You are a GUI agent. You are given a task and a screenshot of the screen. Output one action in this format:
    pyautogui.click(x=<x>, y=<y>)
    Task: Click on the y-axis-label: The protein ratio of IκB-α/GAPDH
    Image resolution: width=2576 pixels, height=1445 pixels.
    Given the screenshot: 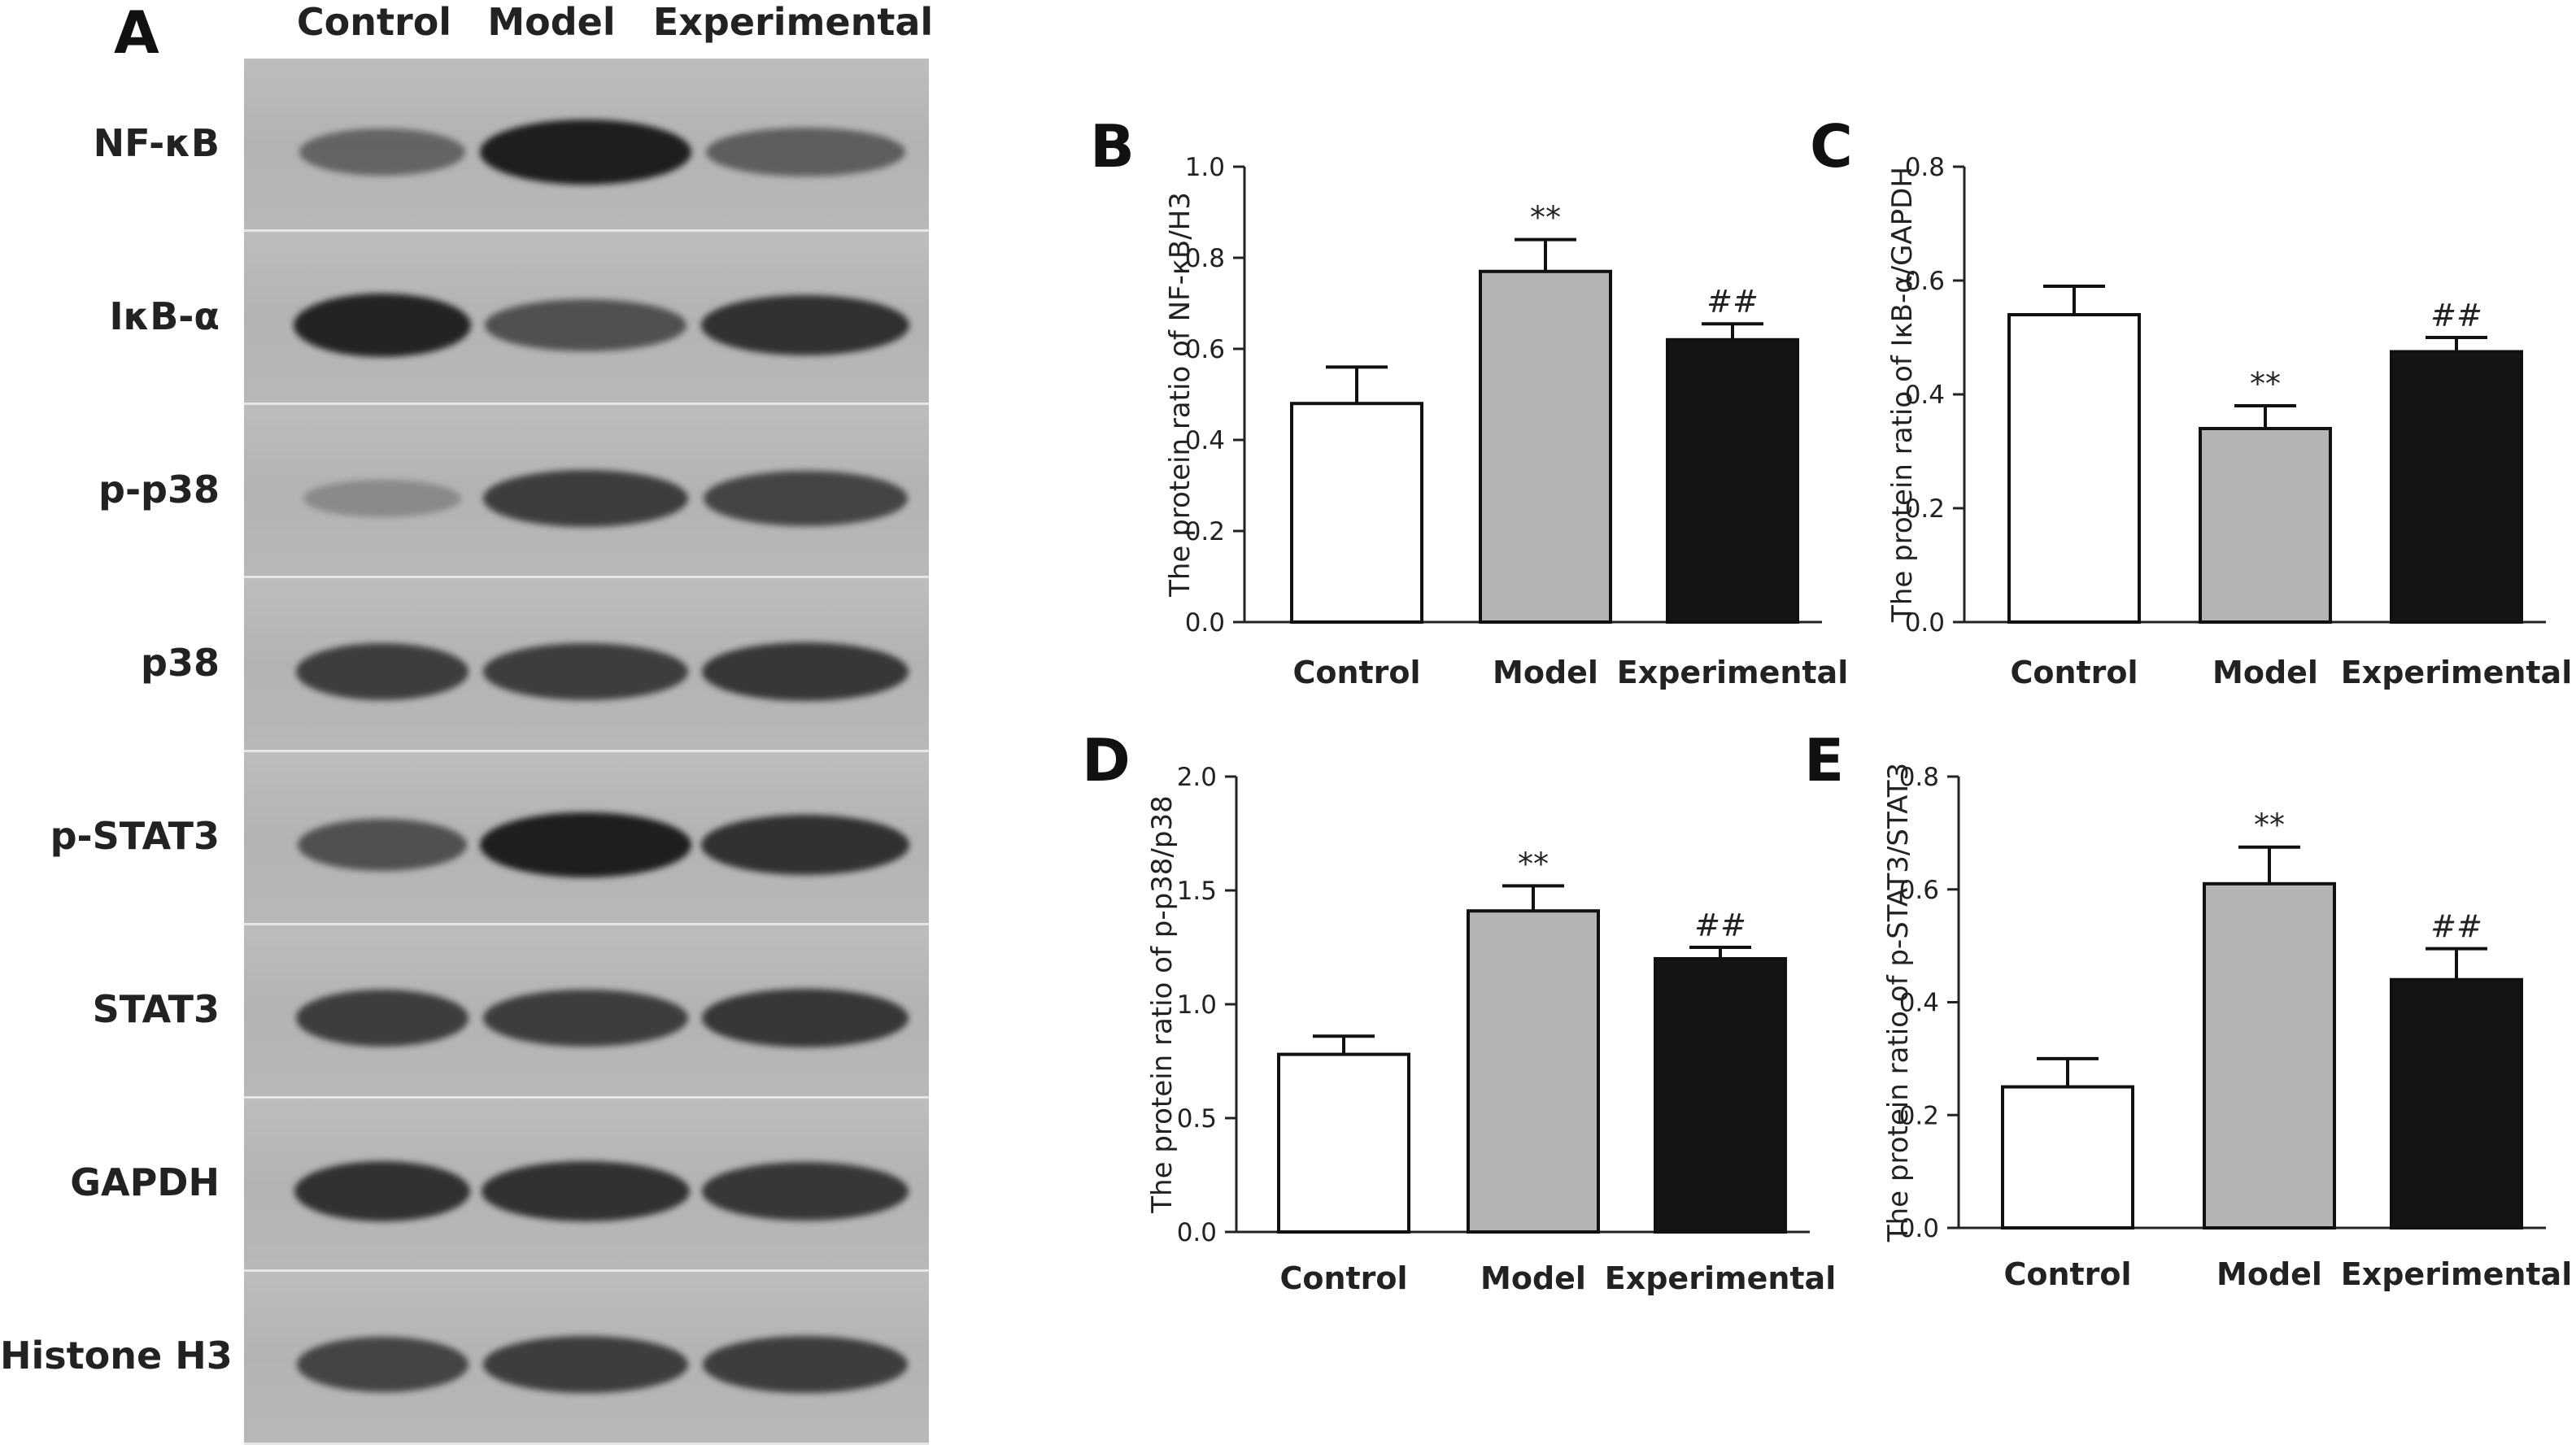 What is the action you would take?
    pyautogui.click(x=1902, y=395)
    